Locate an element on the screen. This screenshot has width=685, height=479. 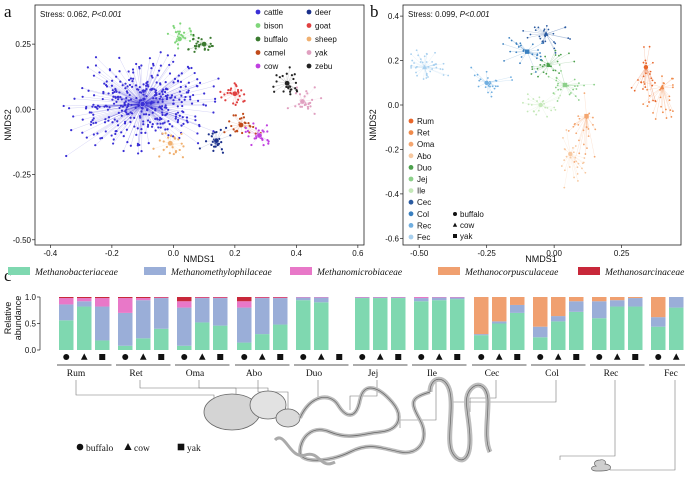
centroid-sheep is located at coordinates (170, 143).